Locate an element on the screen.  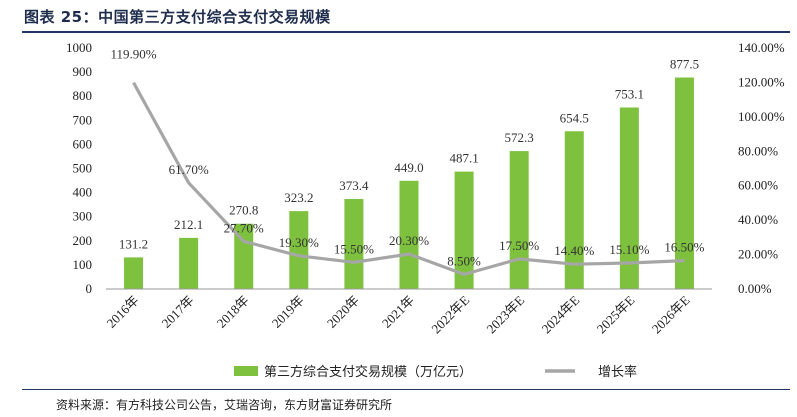
y2-tick-label: 100.00% is located at coordinates (761, 116).